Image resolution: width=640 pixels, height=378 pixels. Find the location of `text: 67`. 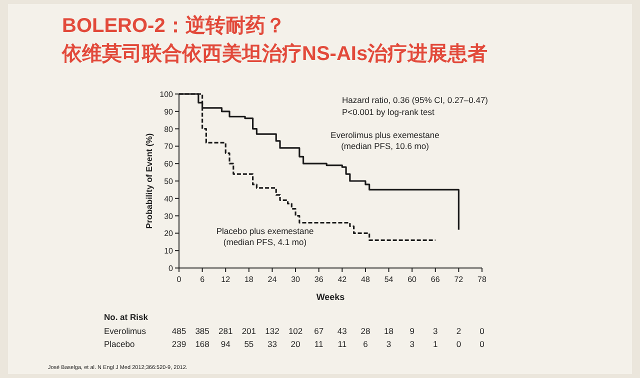

text: 67 is located at coordinates (319, 331).